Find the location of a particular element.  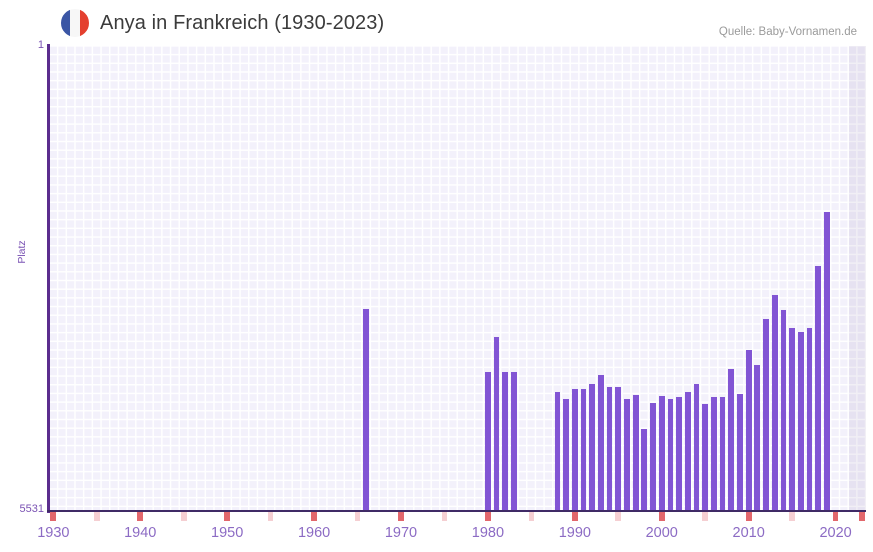

page-title: Anya in Frankreich (1930-2023) is located at coordinates (242, 23).